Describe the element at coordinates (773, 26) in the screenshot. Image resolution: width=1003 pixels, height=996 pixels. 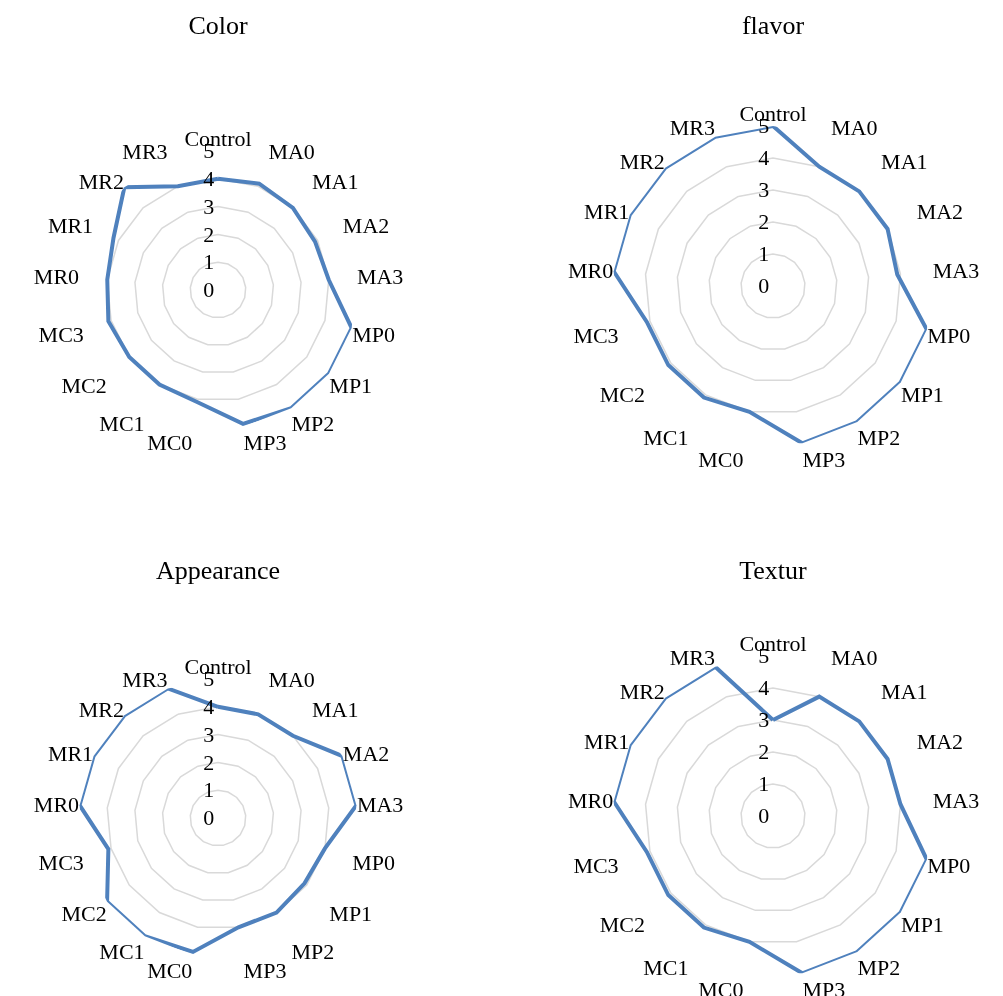
I see `chart-title: flavor` at that location.